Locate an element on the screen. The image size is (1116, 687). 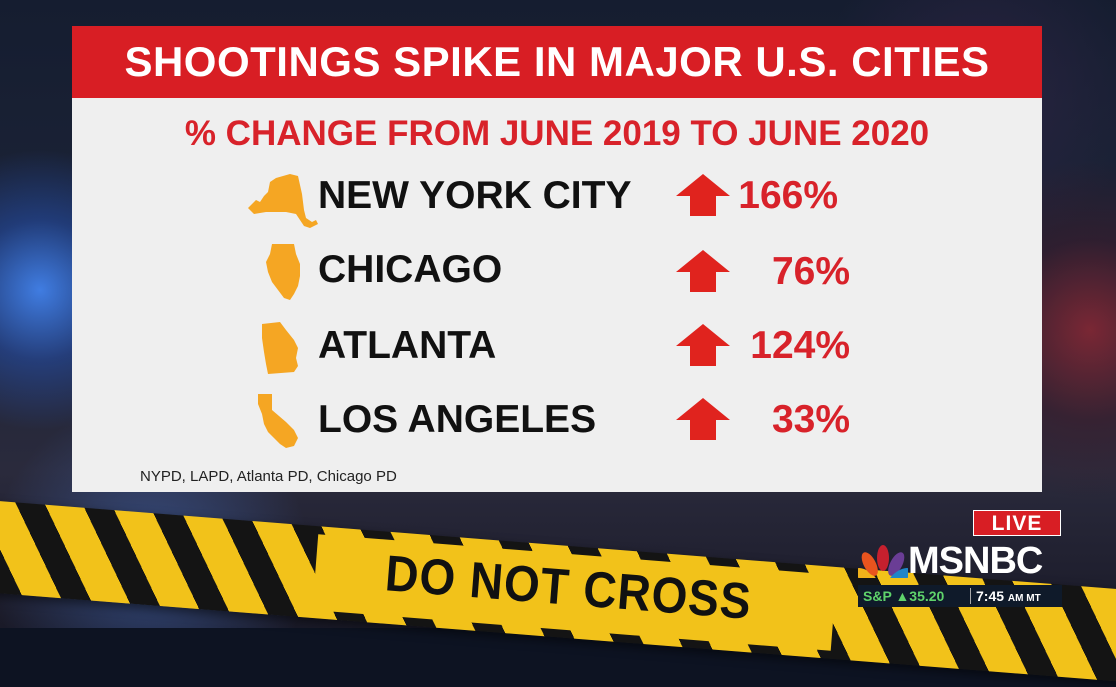
california-state-icon is located at coordinates (278, 421).